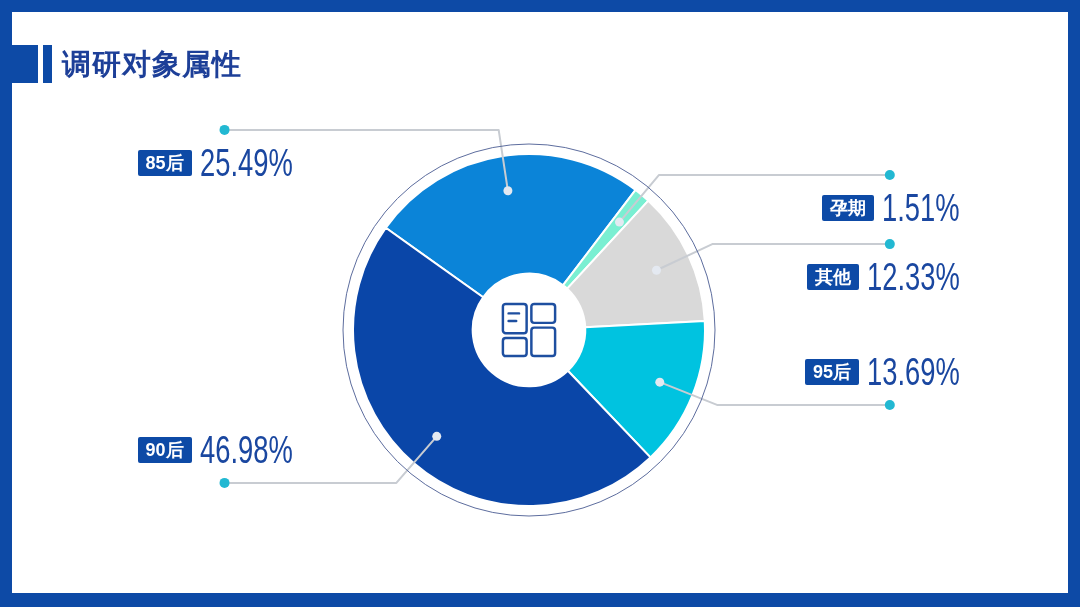 The height and width of the screenshot is (607, 1080). Describe the element at coordinates (164, 162) in the screenshot. I see `slice-label: 85后` at that location.